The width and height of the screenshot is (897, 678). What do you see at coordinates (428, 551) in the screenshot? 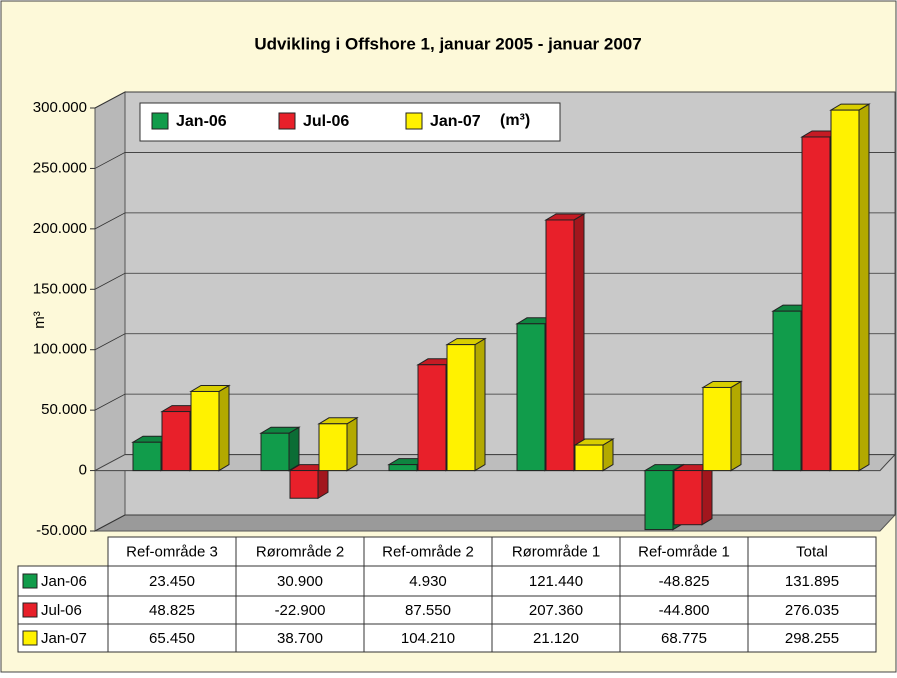
I see `table-header: Ref-område 2` at bounding box center [428, 551].